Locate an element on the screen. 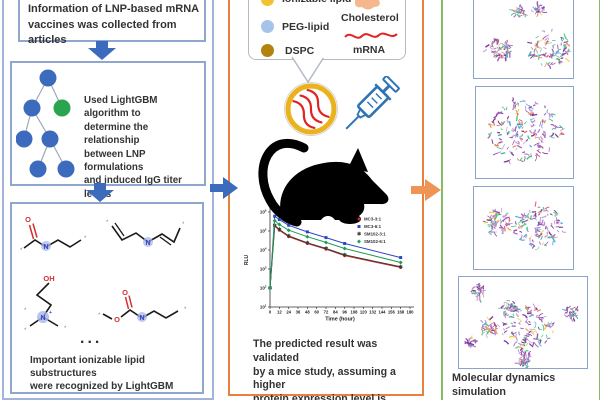  svg-text: 102 is located at coordinates (263, 288).